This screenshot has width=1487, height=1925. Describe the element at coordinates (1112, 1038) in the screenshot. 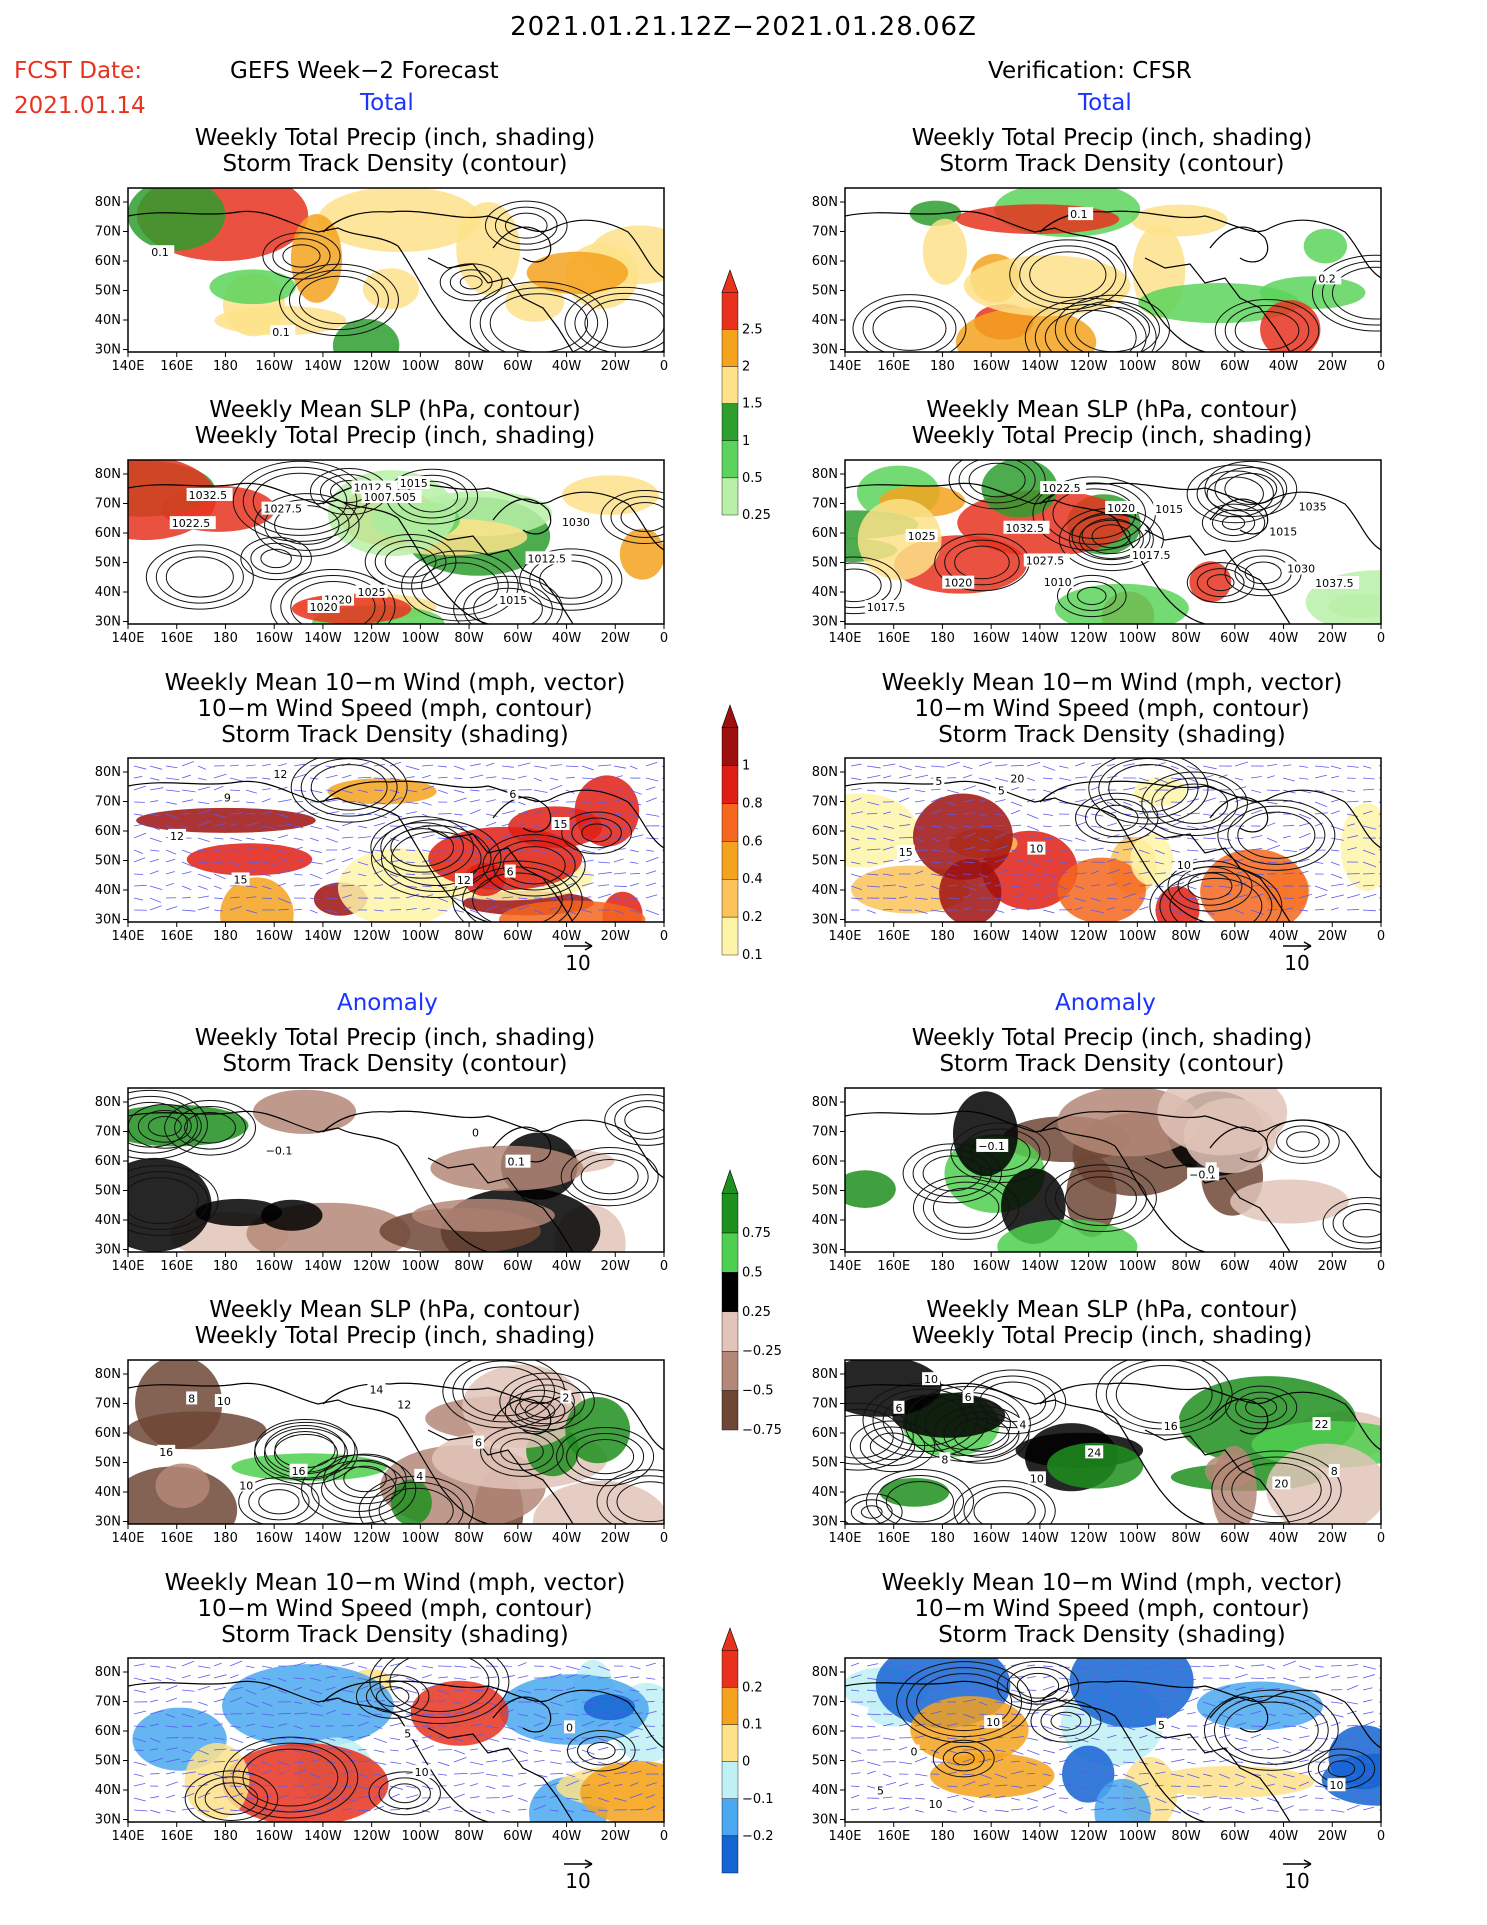

I see `panel-title-right-4-line-1: Weekly Total Precip (inch, shading)` at that location.